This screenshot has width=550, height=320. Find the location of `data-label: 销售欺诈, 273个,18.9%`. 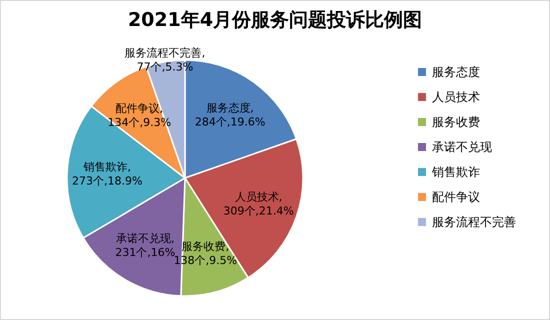

data-label: 销售欺诈, 273个,18.9% is located at coordinates (107, 174).